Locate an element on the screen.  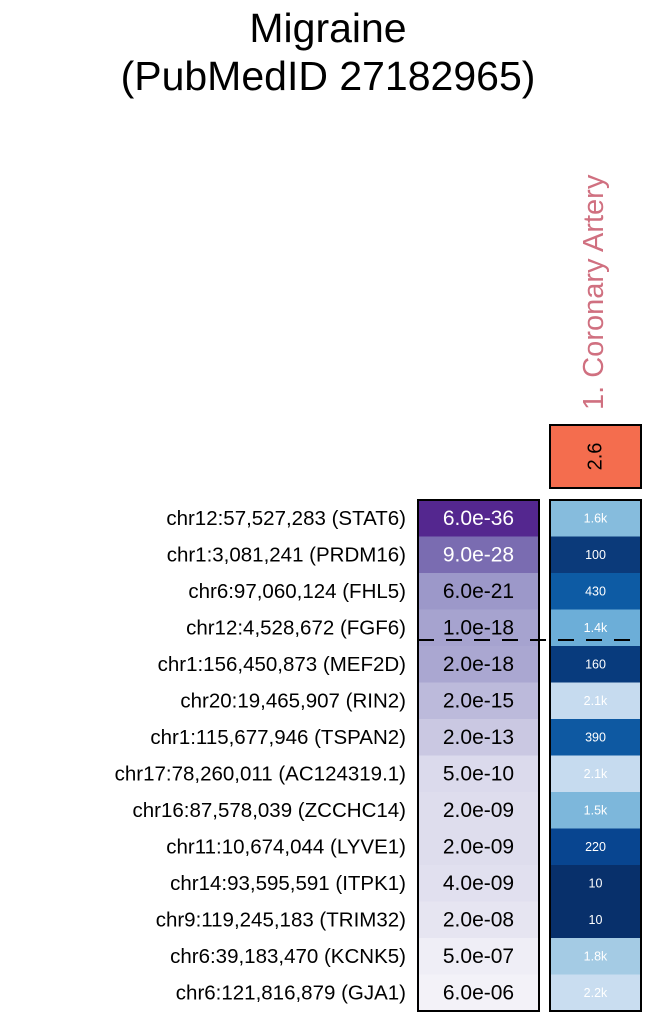
tissue-cell-label: 100 is located at coordinates (595, 555).